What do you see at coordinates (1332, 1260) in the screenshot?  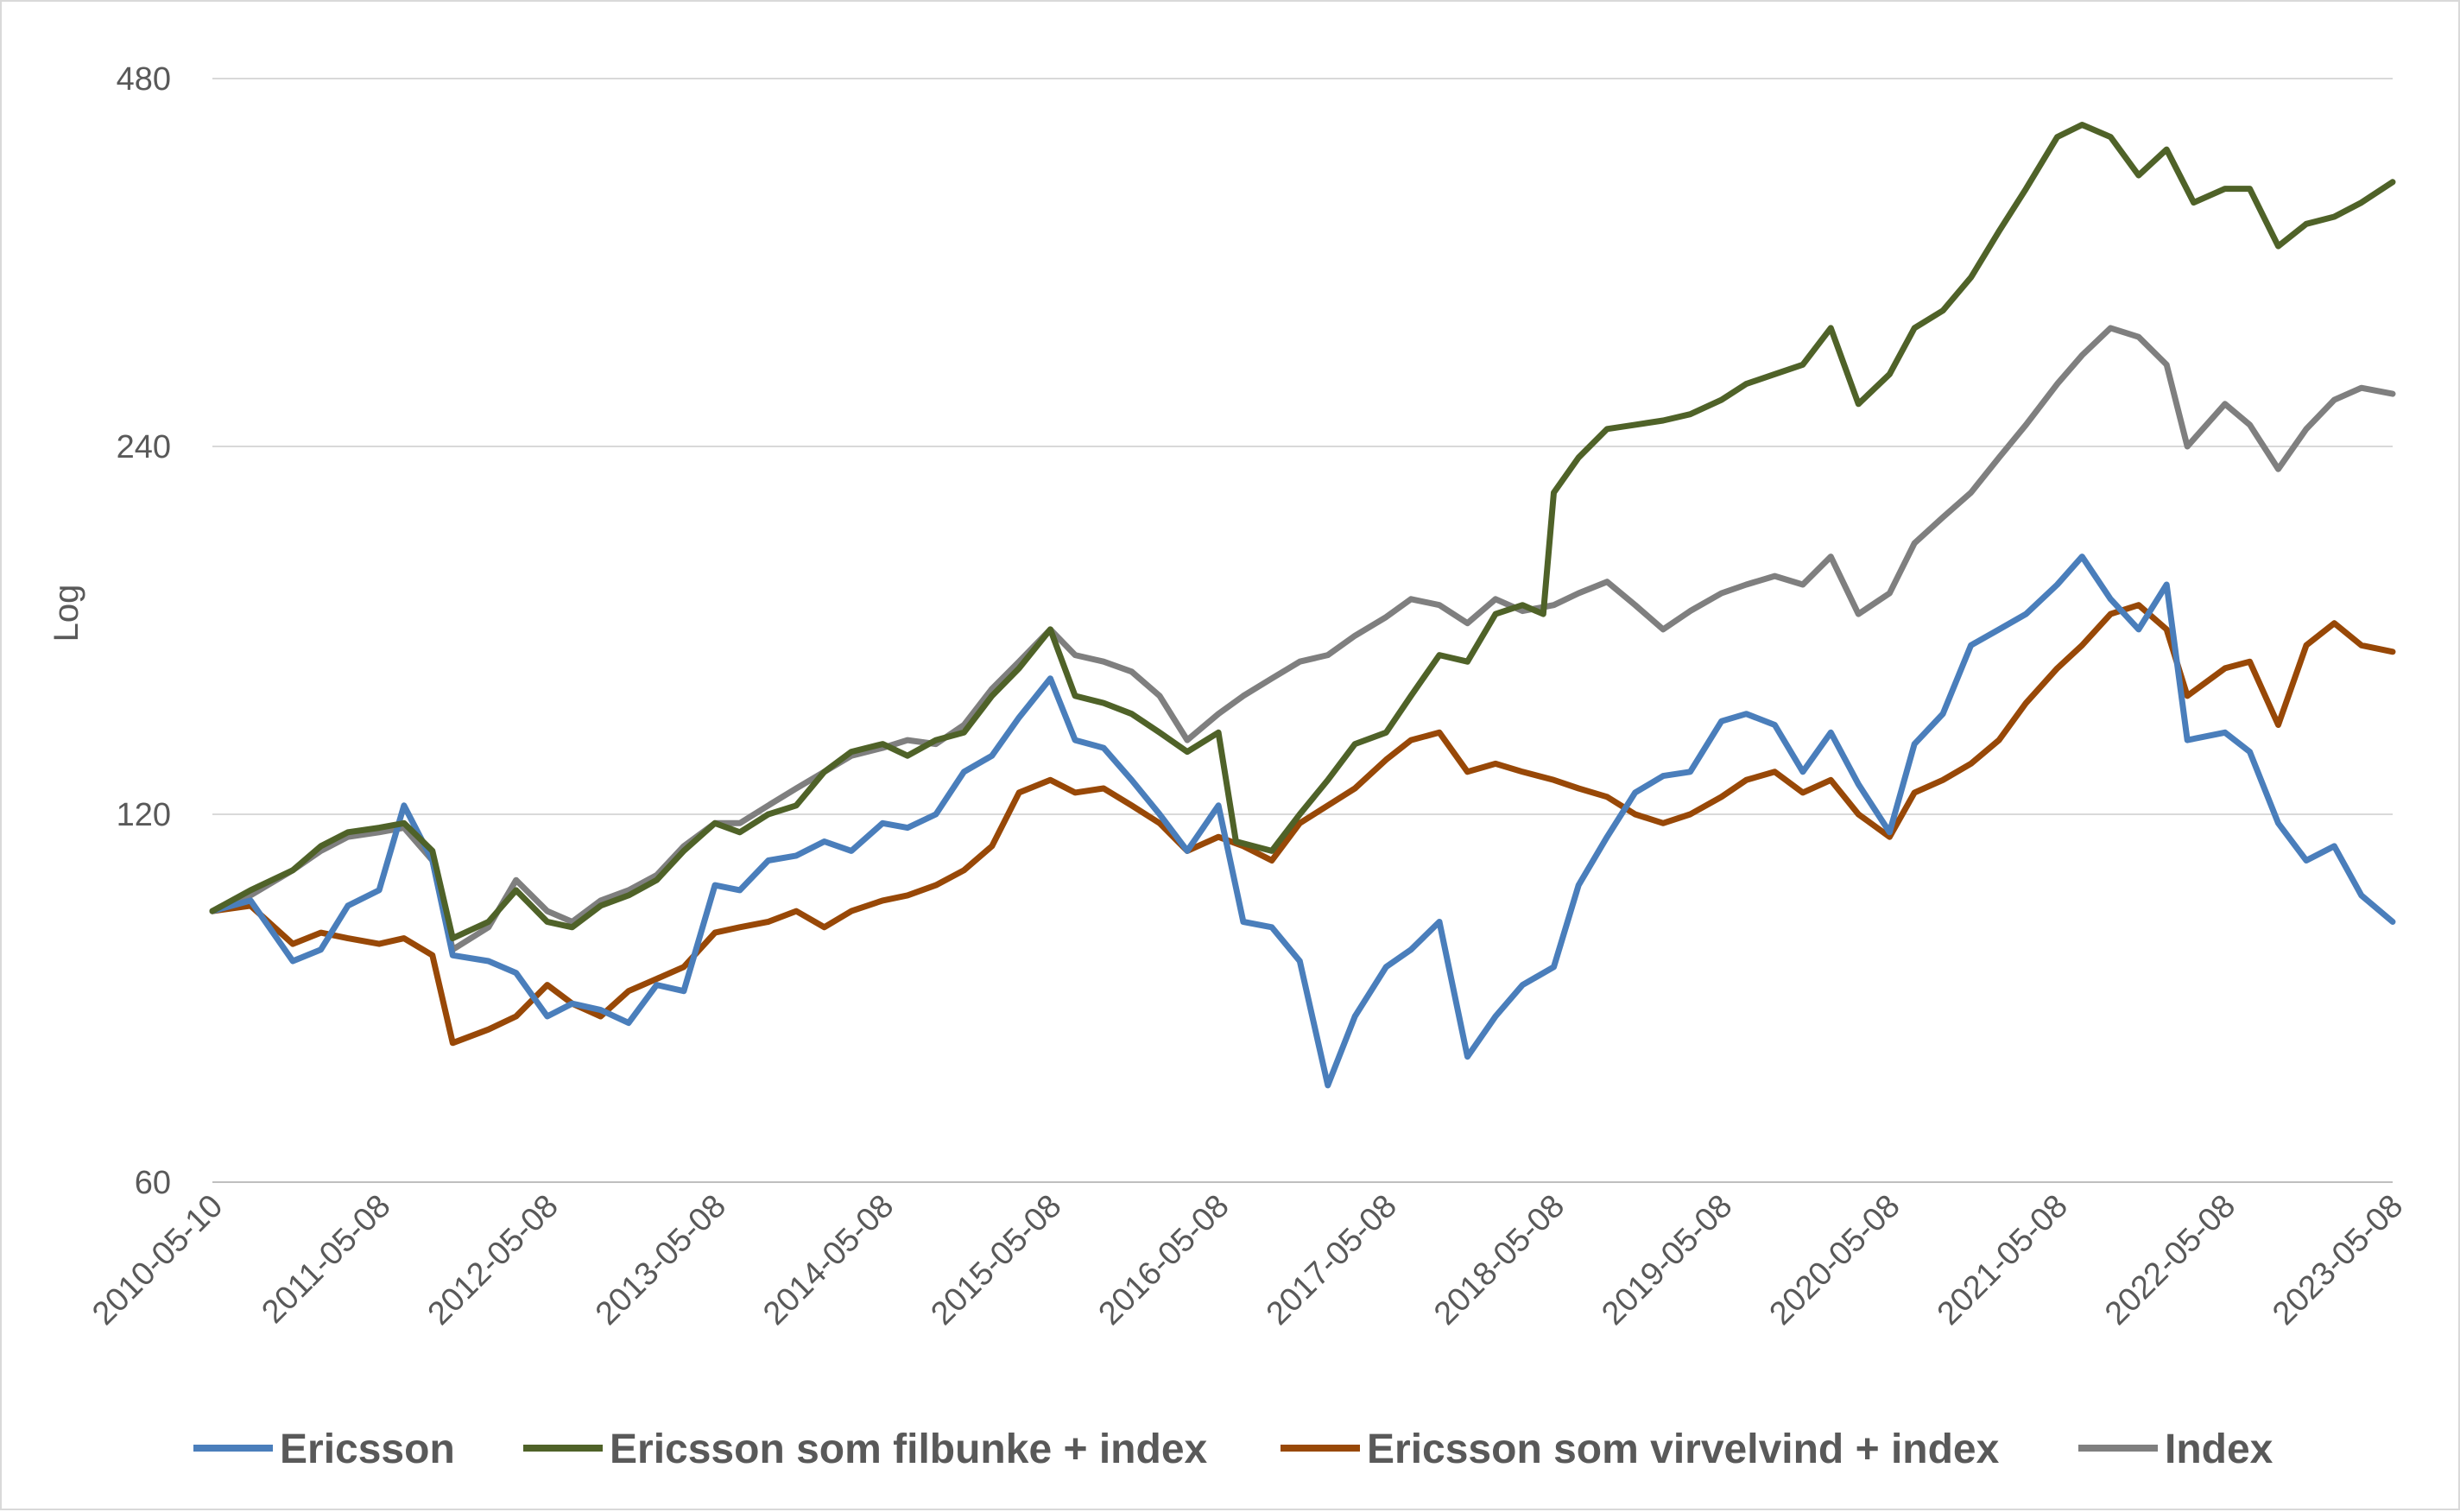 I see `x-tick-label: 2017-05-08` at bounding box center [1332, 1260].